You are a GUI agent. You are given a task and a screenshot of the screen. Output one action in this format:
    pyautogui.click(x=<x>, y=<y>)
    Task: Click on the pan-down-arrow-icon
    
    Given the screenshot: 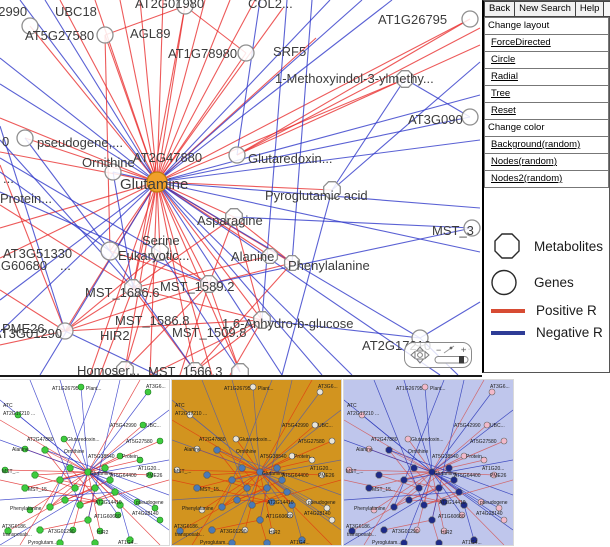 What is the action you would take?
    pyautogui.click(x=420, y=361)
    